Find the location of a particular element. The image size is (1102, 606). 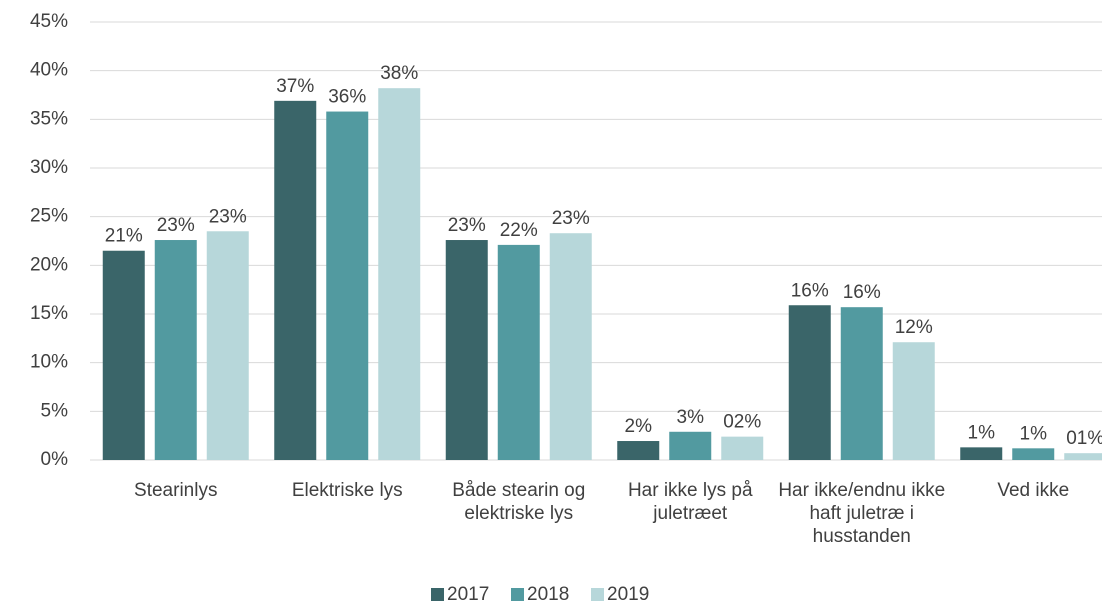

y-tick-label: 25% is located at coordinates (49, 216).